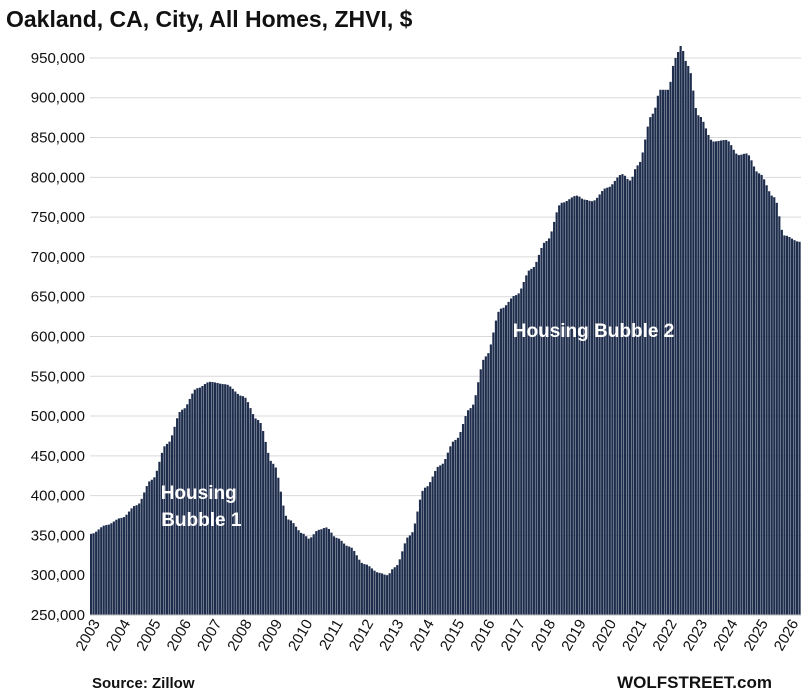 The image size is (810, 696). I want to click on x-tick-label: 2016, so click(482, 634).